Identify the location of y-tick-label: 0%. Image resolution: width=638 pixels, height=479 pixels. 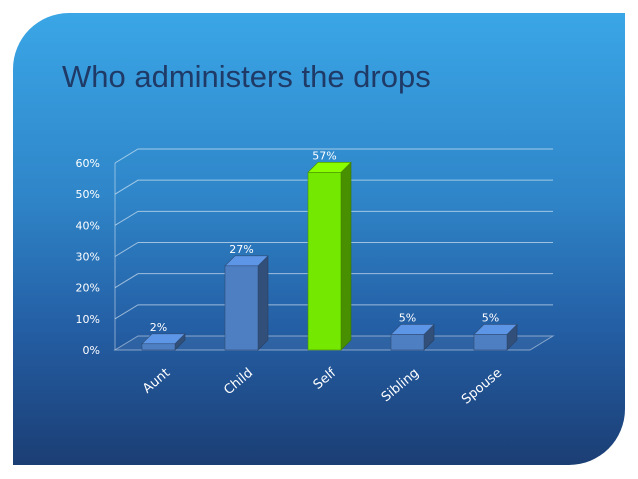
(91, 350).